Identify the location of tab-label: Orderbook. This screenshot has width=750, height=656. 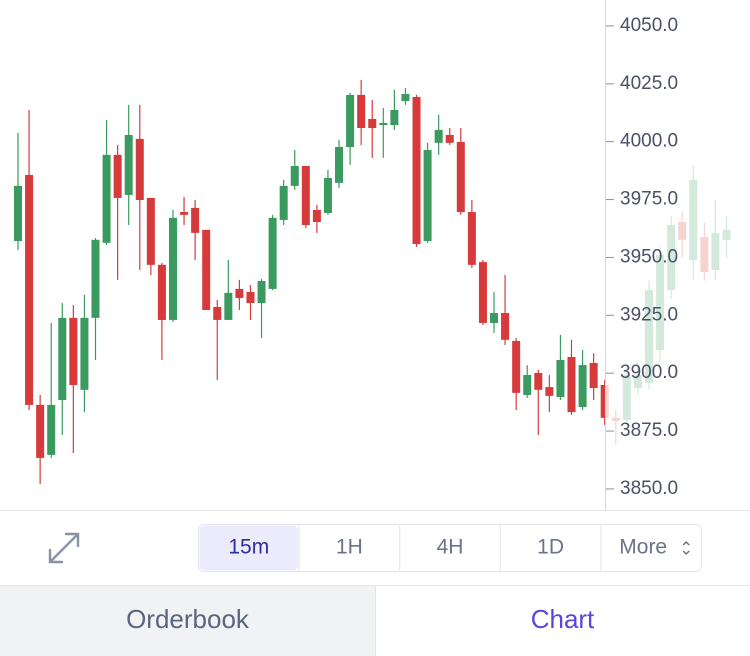
(188, 619).